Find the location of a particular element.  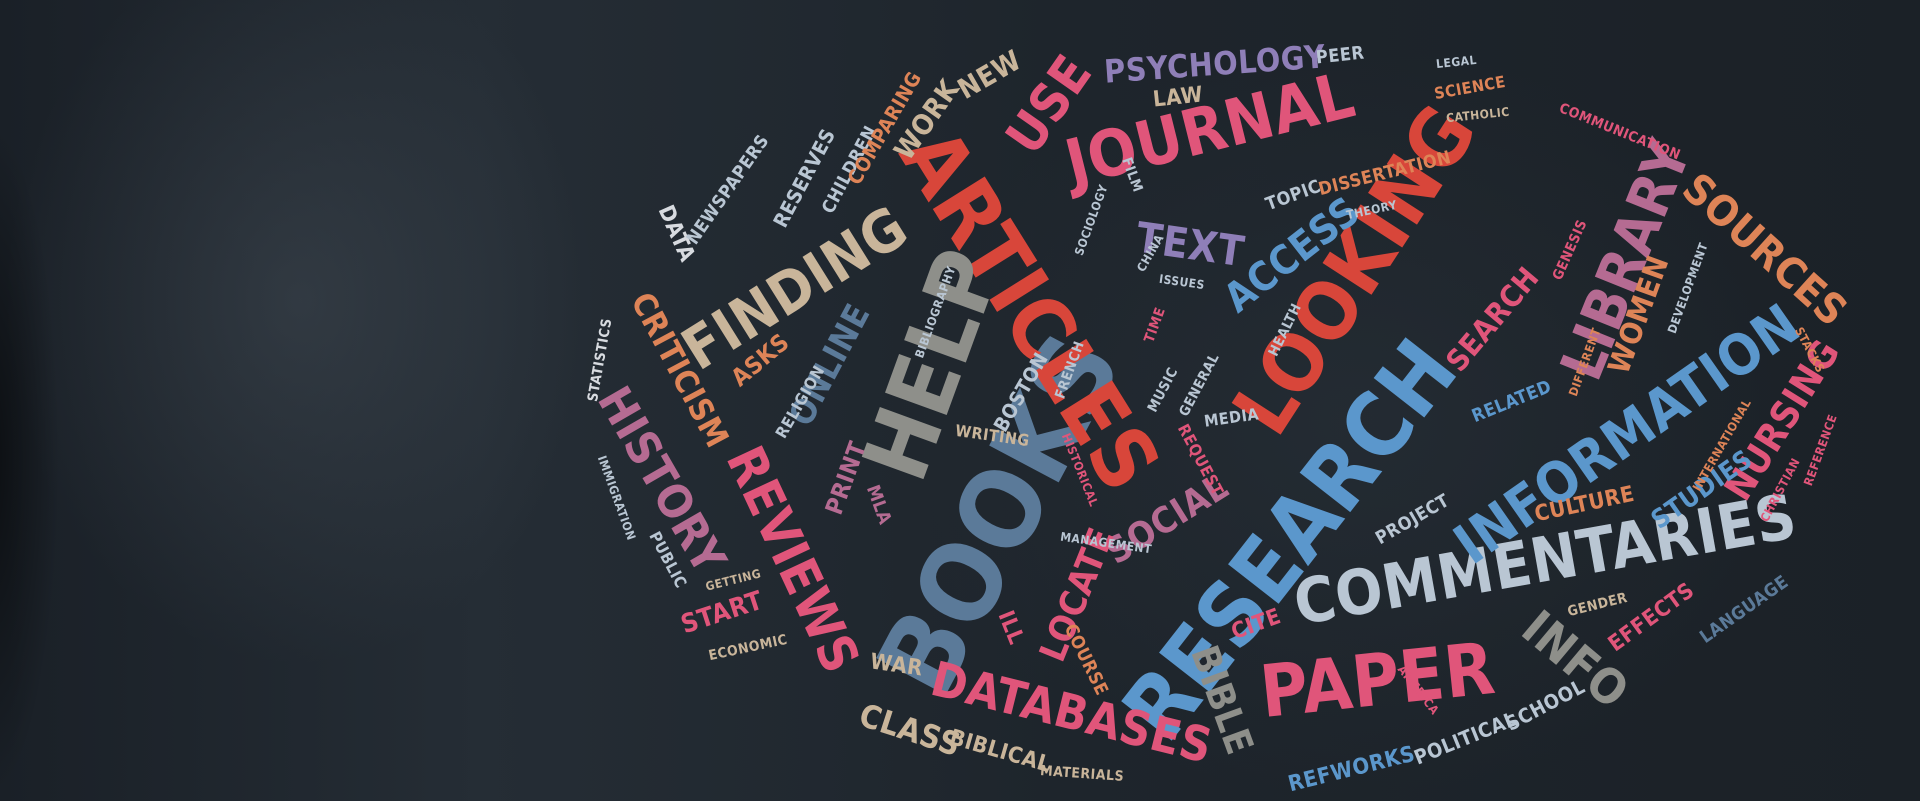

word-cloud-word: NEWSPAPERS is located at coordinates (728, 189).